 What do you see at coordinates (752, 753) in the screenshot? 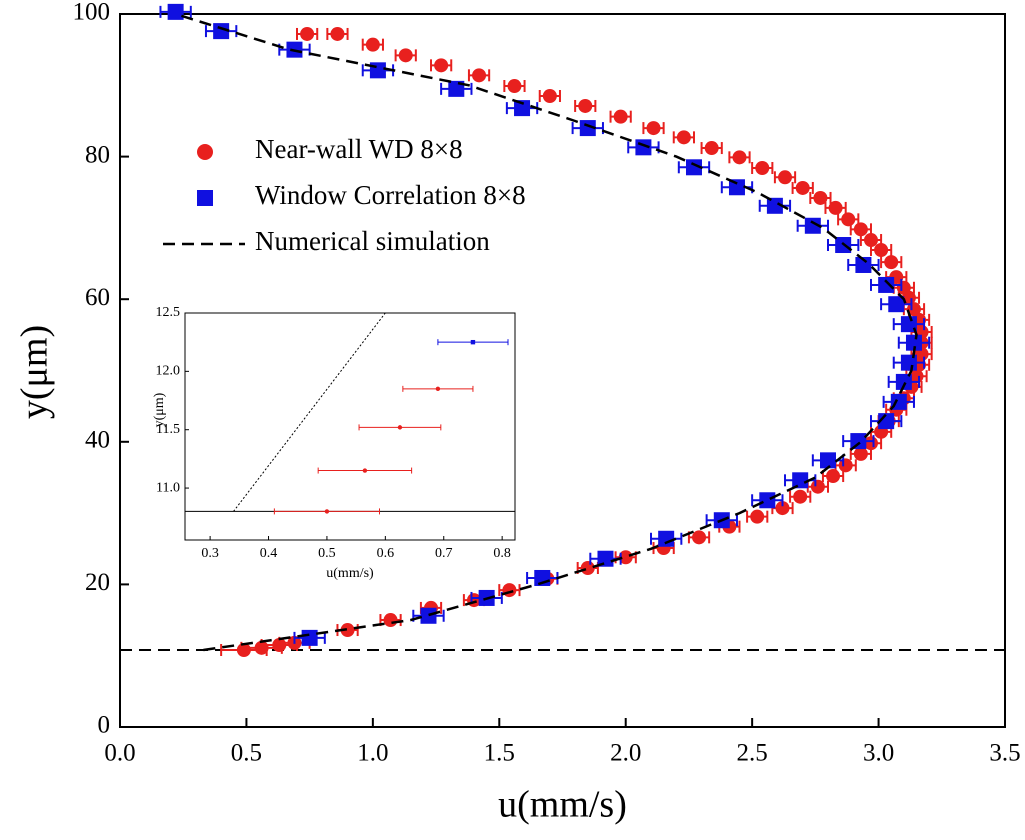
I see `x-tick-label: 2.5` at bounding box center [752, 753].